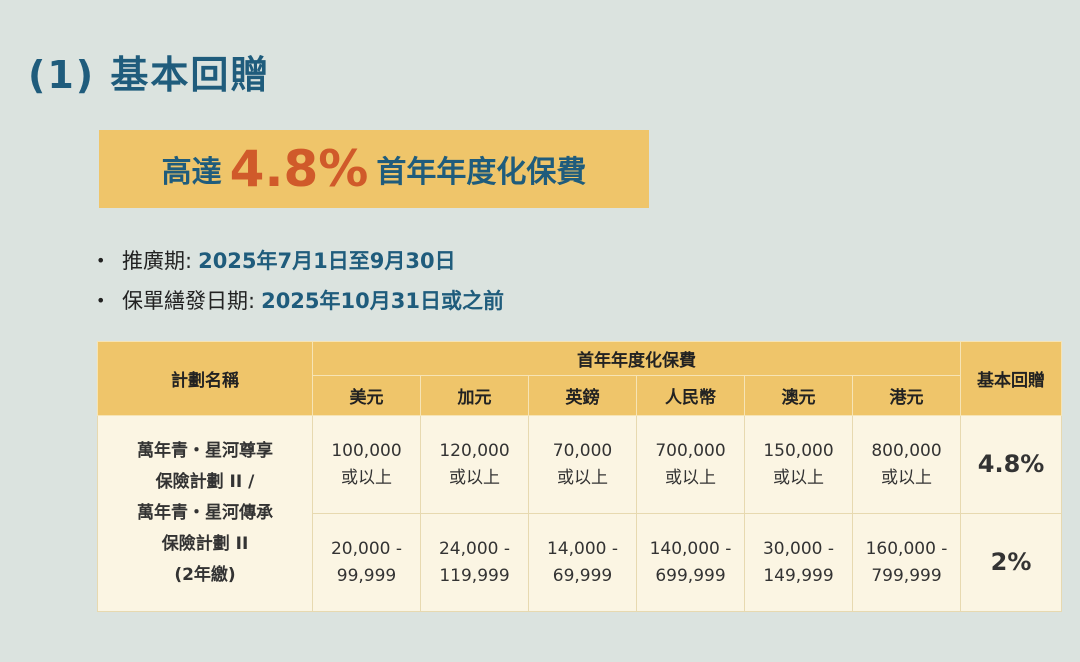 Image resolution: width=1080 pixels, height=662 pixels. What do you see at coordinates (1011, 378) in the screenshot?
I see `reward-header: 基本回贈` at bounding box center [1011, 378].